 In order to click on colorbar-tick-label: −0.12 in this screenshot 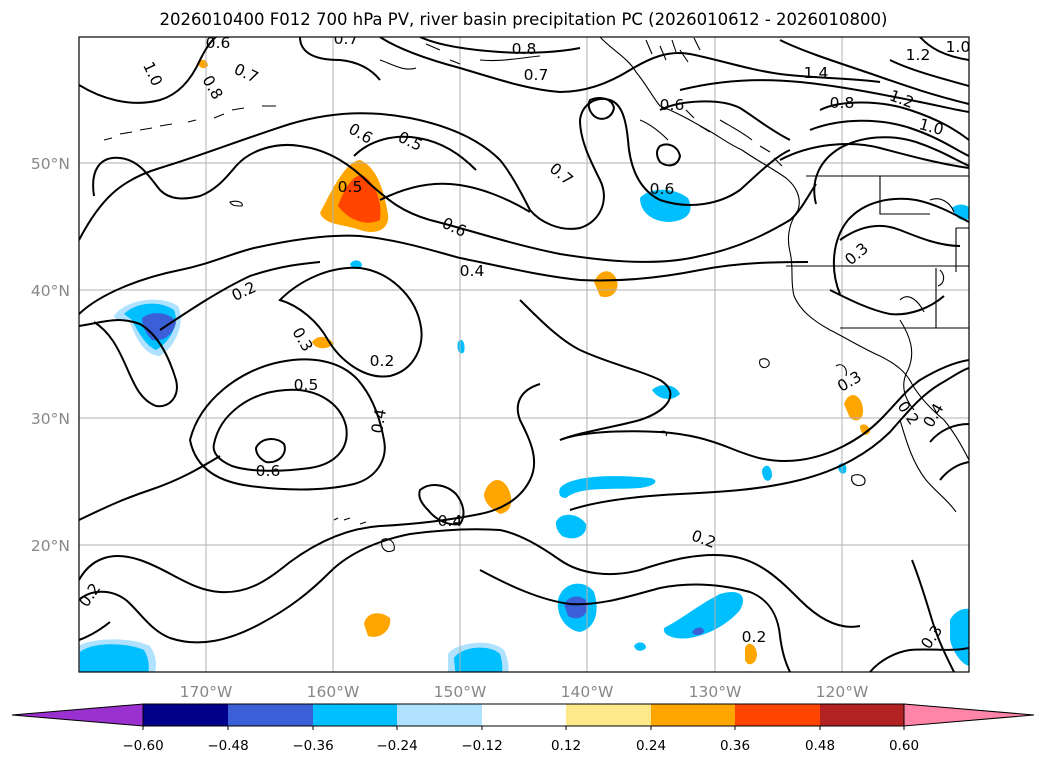, I will do `click(481, 746)`.